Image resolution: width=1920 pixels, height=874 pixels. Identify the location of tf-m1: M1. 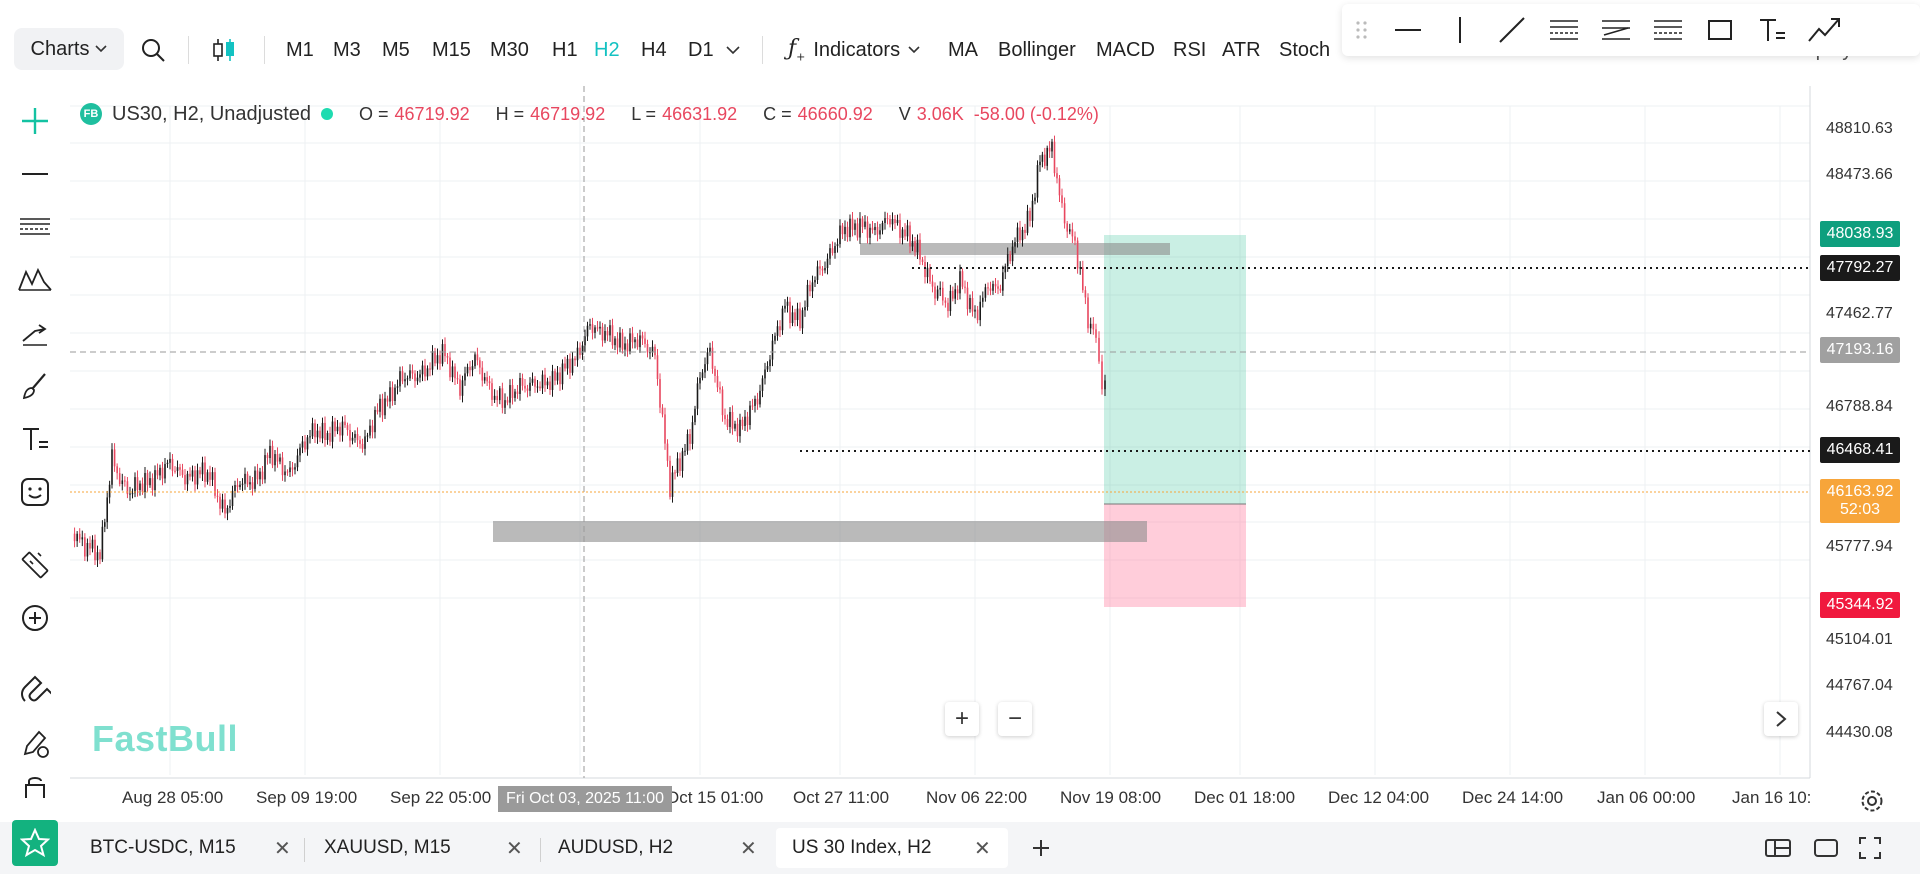
(300, 49).